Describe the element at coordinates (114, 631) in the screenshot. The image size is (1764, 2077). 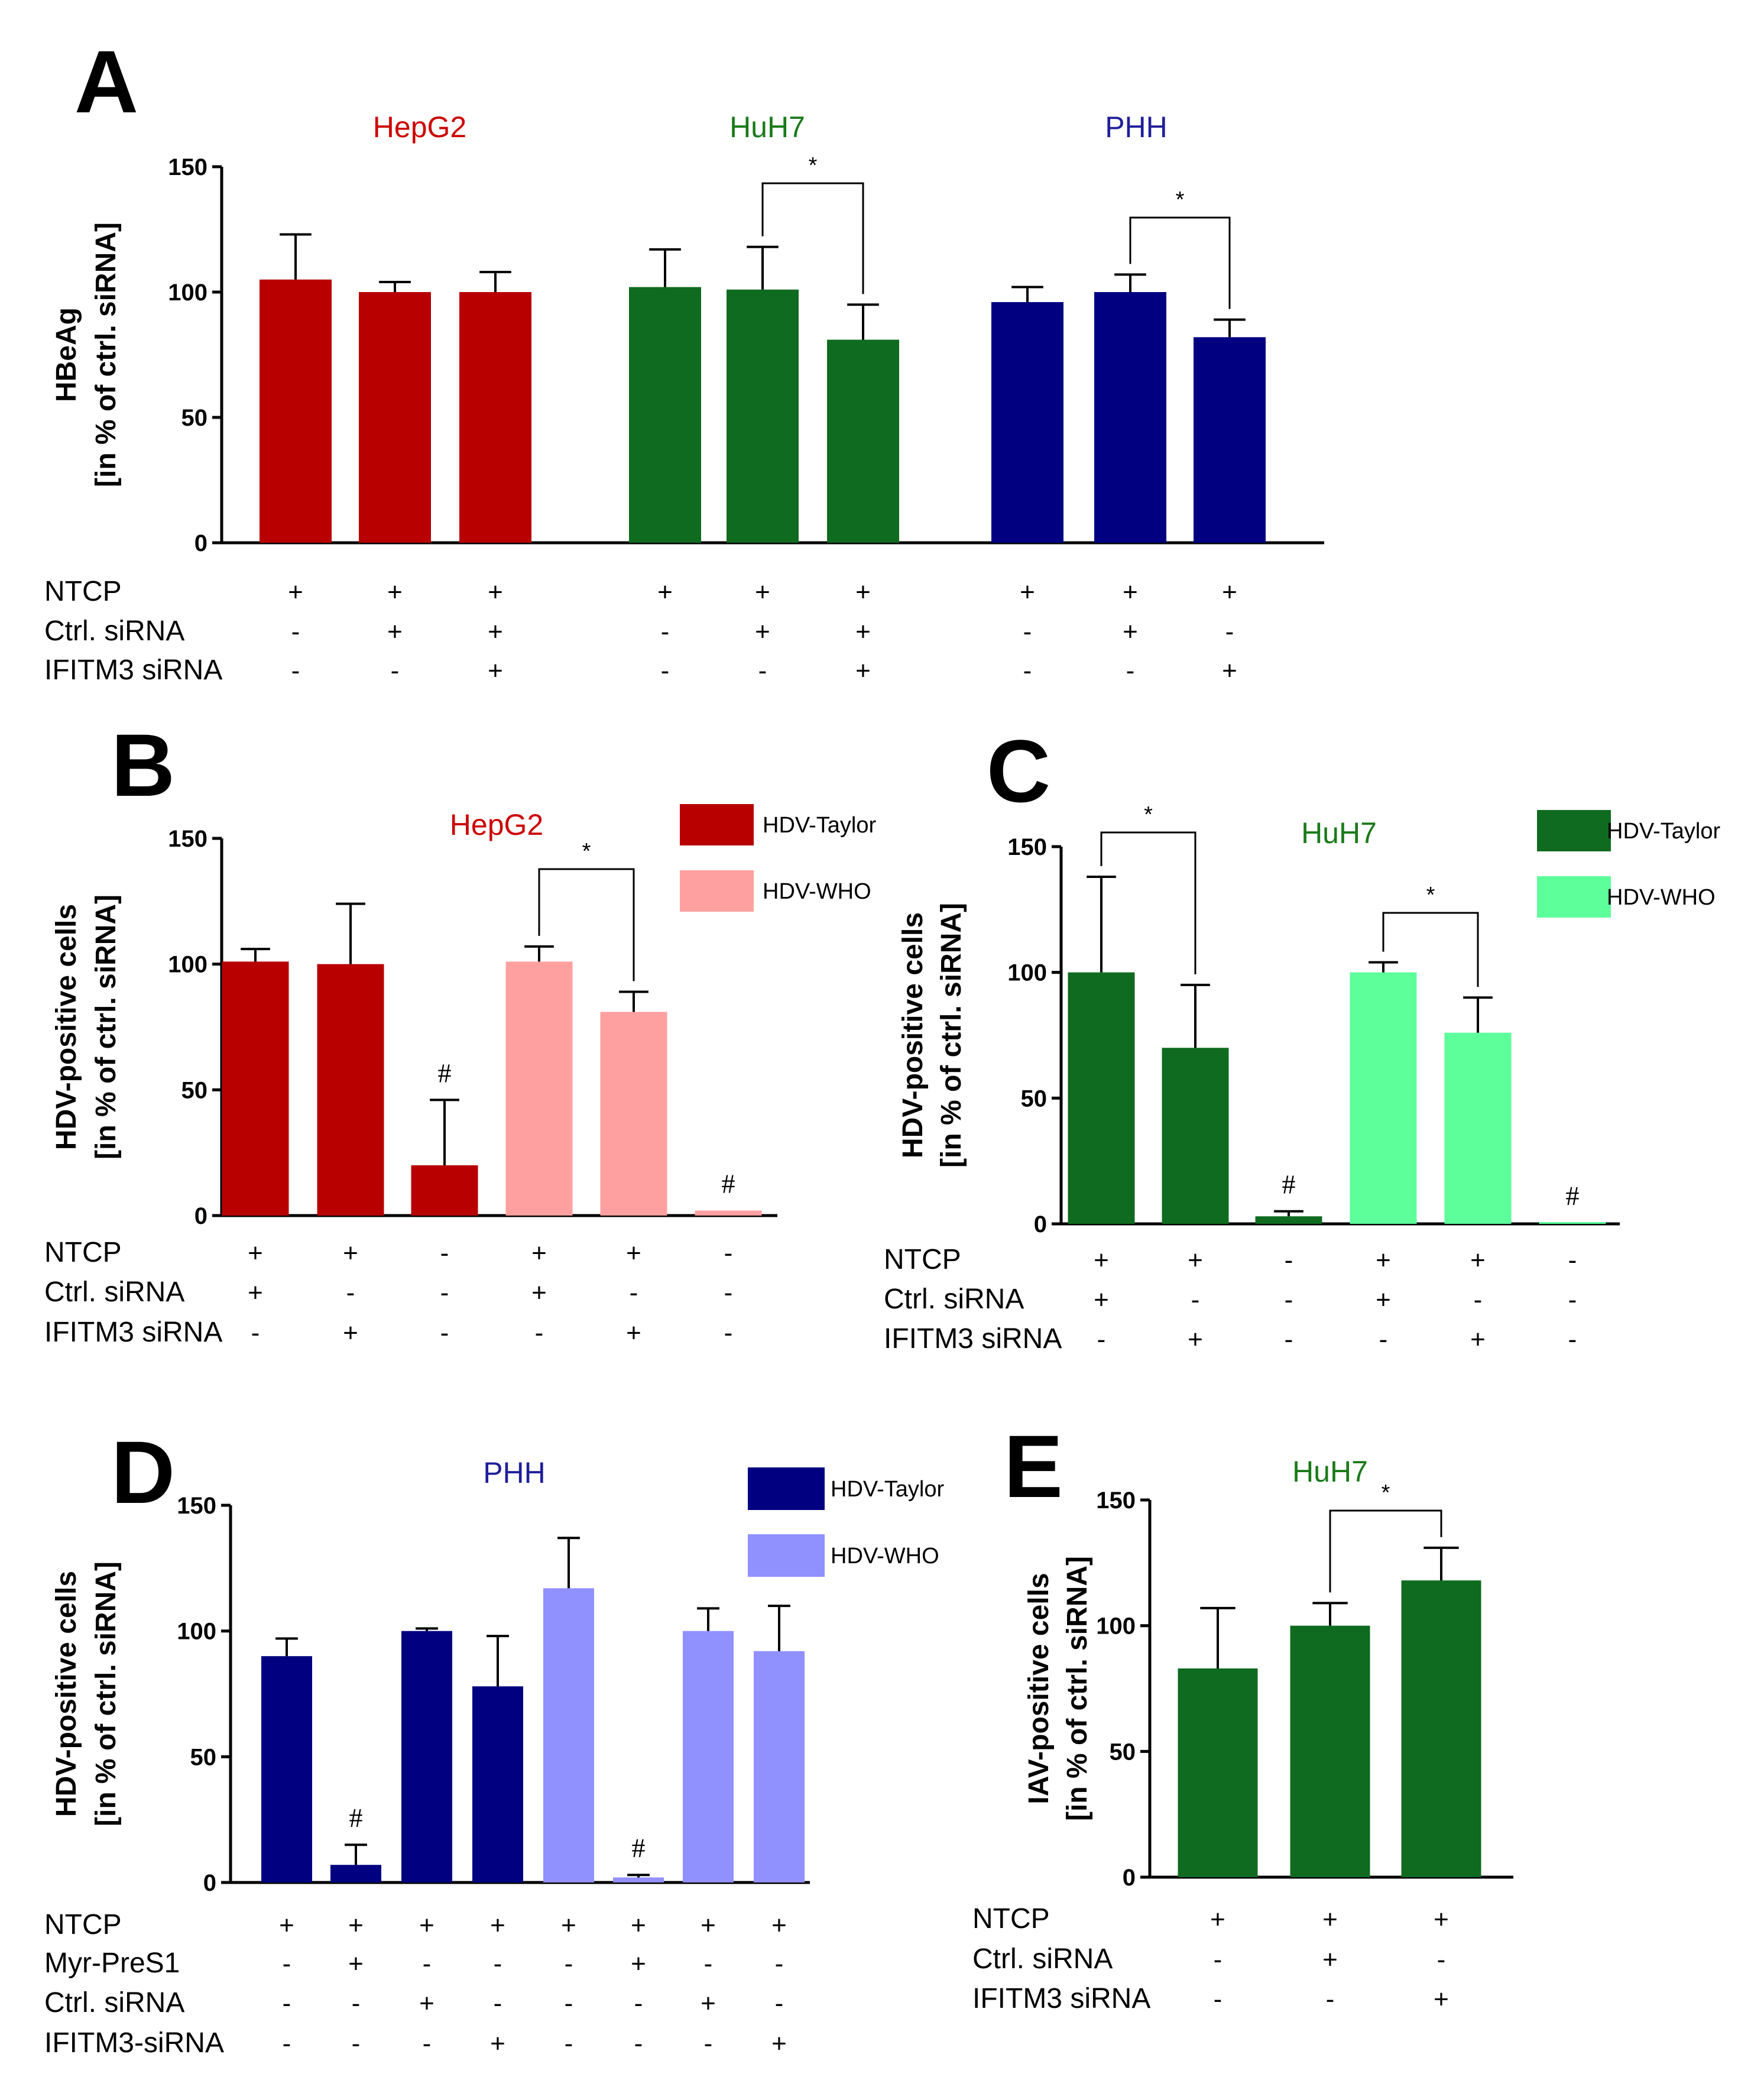
I see `condition-row-label: Ctrl. siRNA` at that location.